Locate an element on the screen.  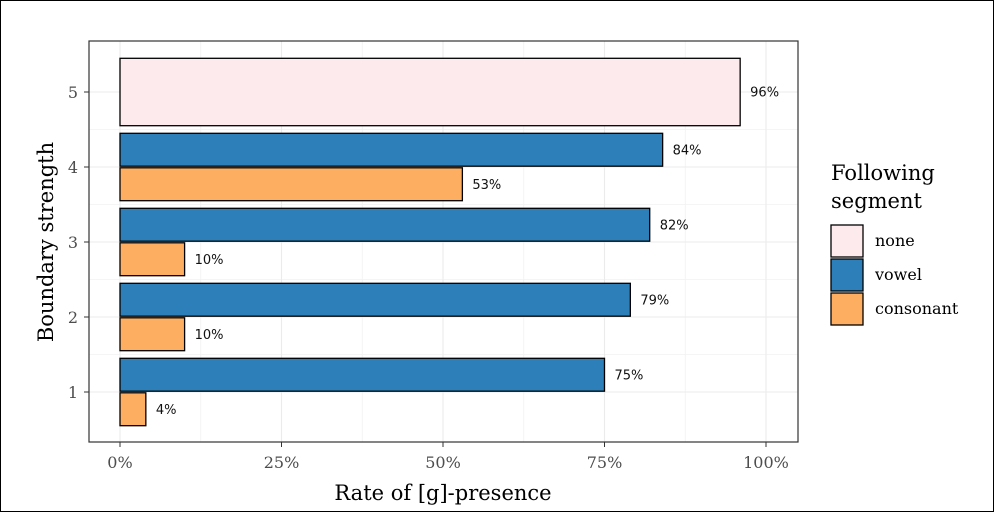
bar-label-vowel-2: 79% is located at coordinates (654, 300).